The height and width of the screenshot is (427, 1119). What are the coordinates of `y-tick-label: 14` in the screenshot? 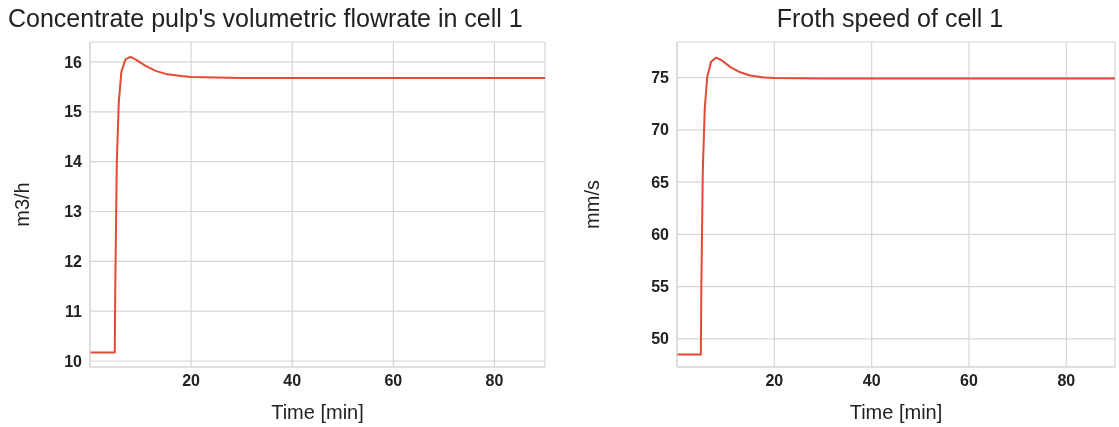 It's located at (73, 162).